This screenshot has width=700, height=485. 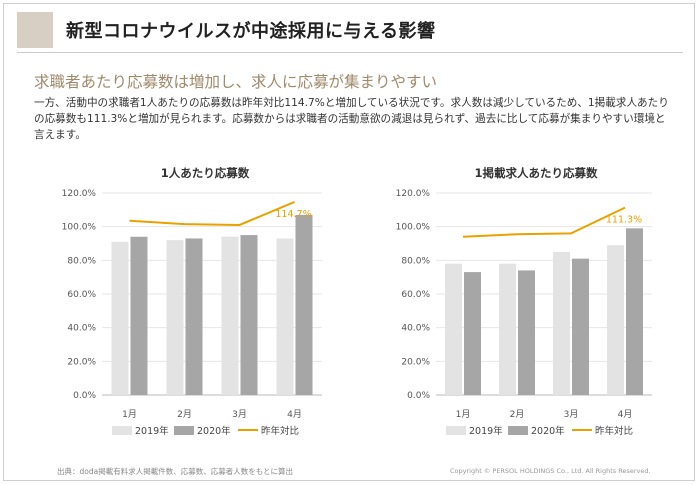 What do you see at coordinates (184, 430) in the screenshot?
I see `chart-1-legend-swatch-2020` at bounding box center [184, 430].